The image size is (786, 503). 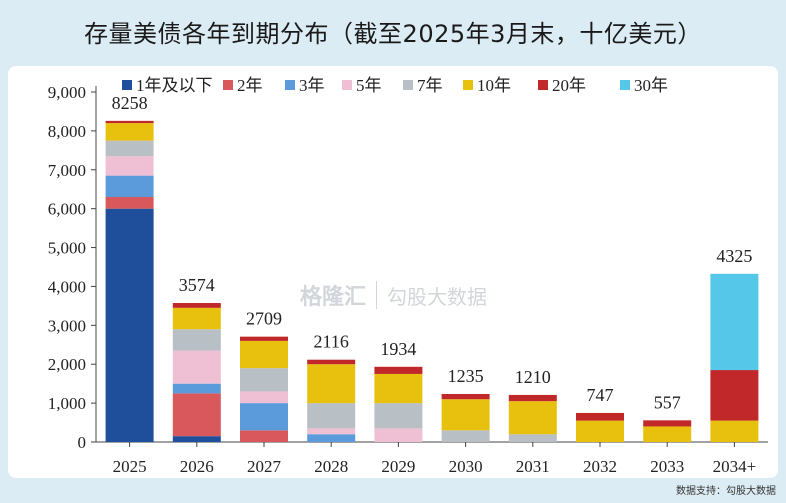 I want to click on legend-label: 10年, so click(x=494, y=85).